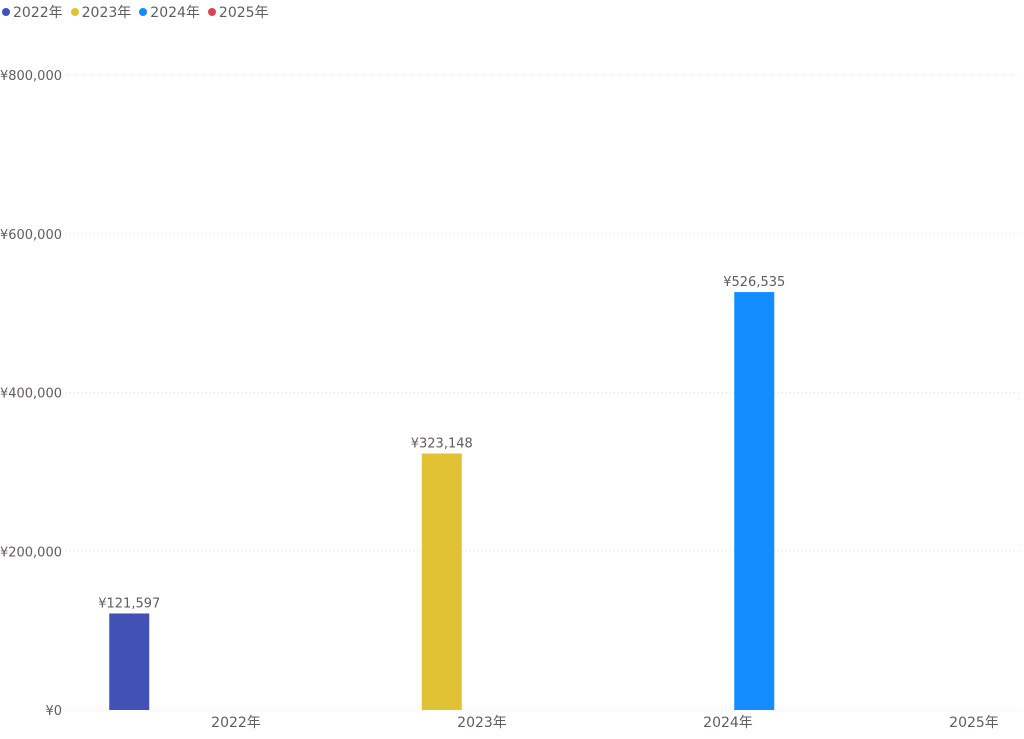 The height and width of the screenshot is (739, 1024). I want to click on legend-label: 2023年, so click(106, 13).